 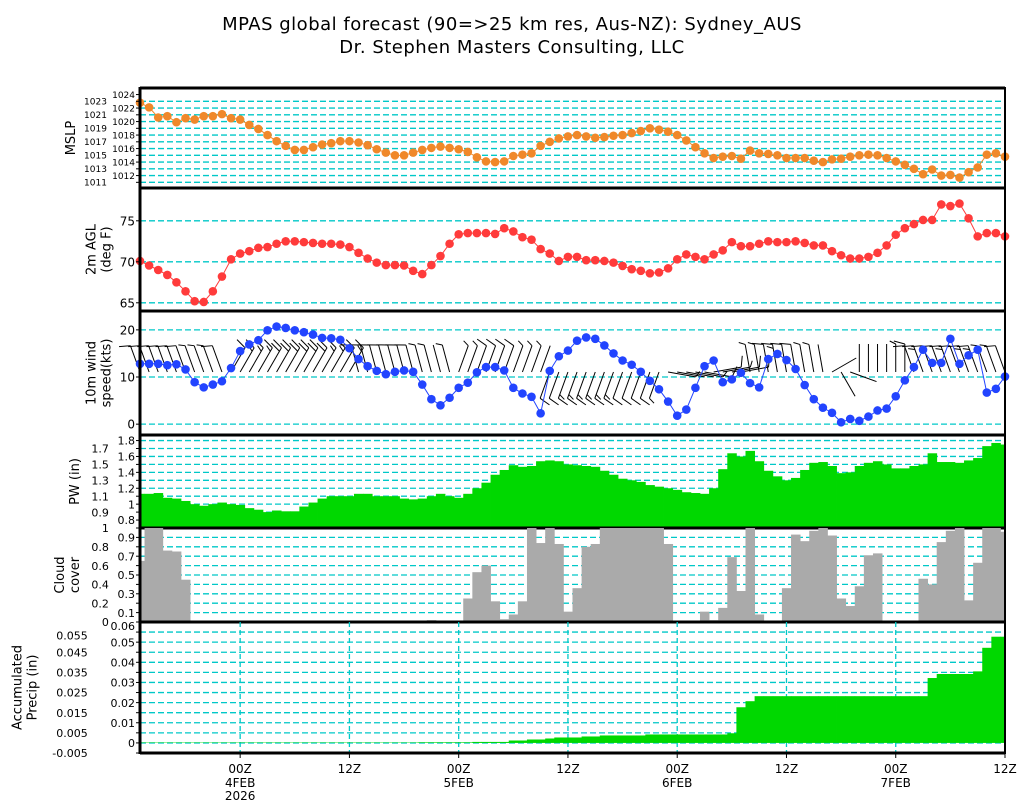 I want to click on y-tick-label: 65, so click(x=127, y=303).